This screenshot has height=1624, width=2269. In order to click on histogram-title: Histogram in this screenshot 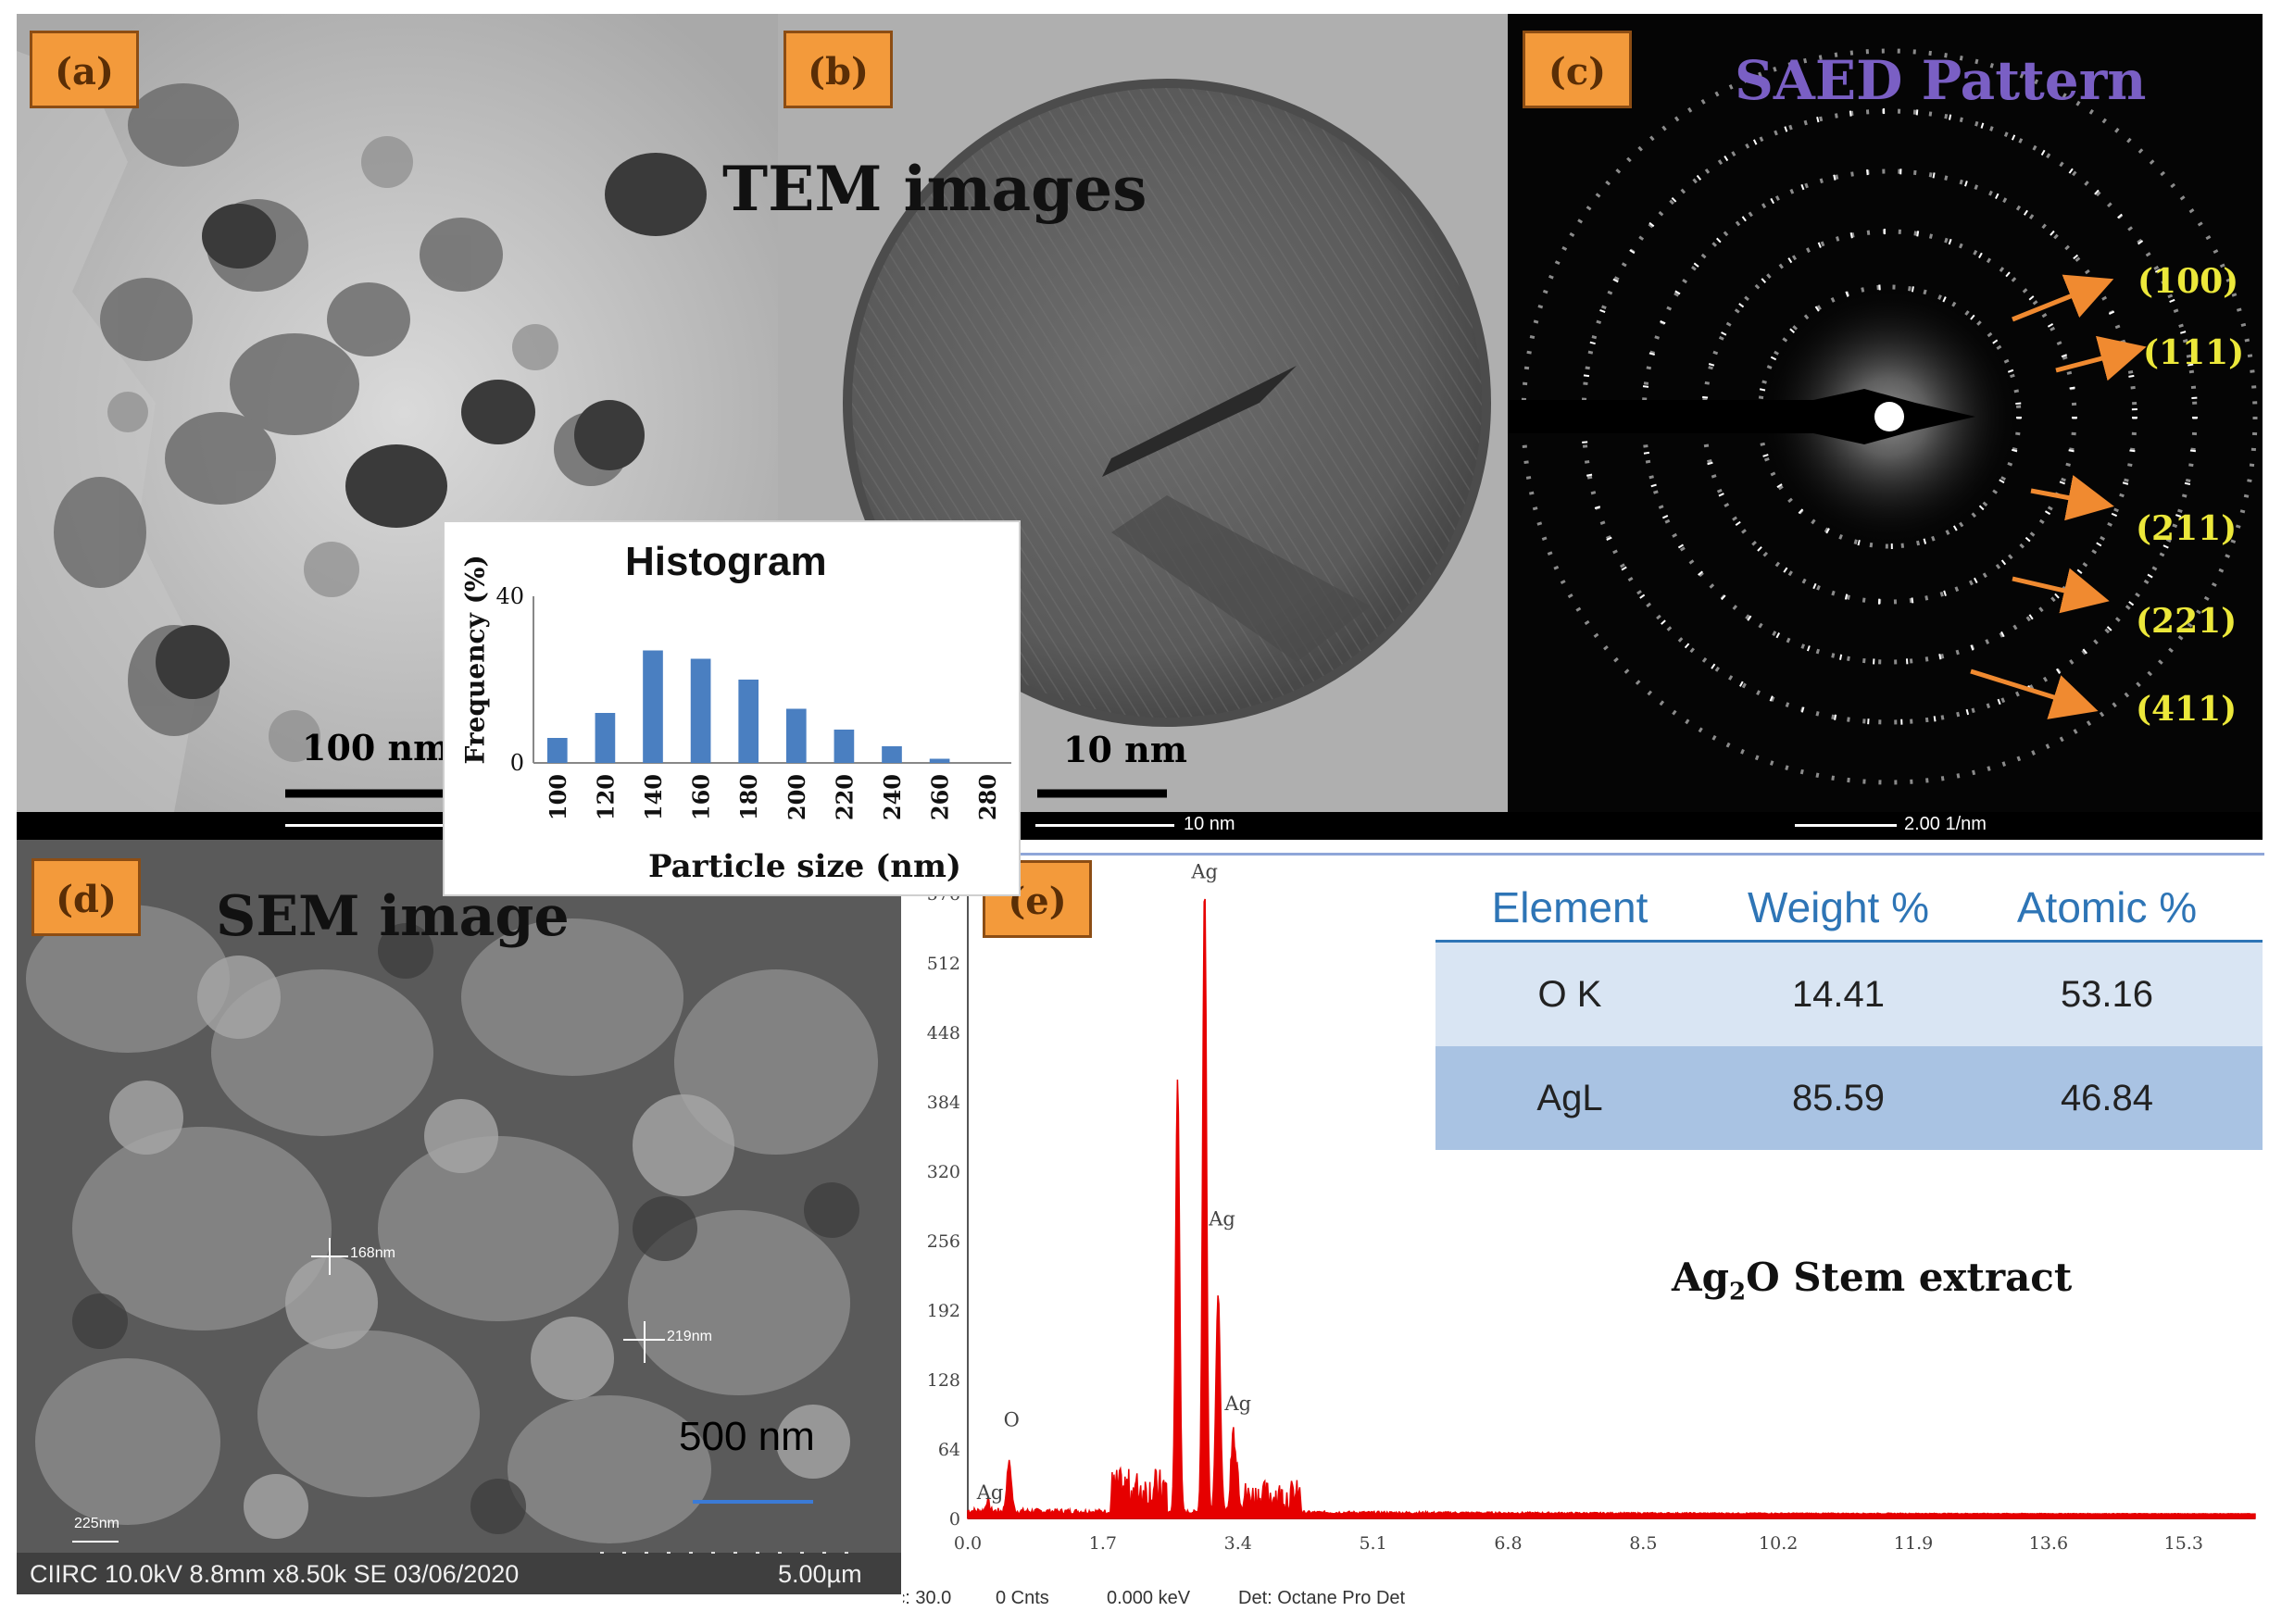, I will do `click(726, 561)`.